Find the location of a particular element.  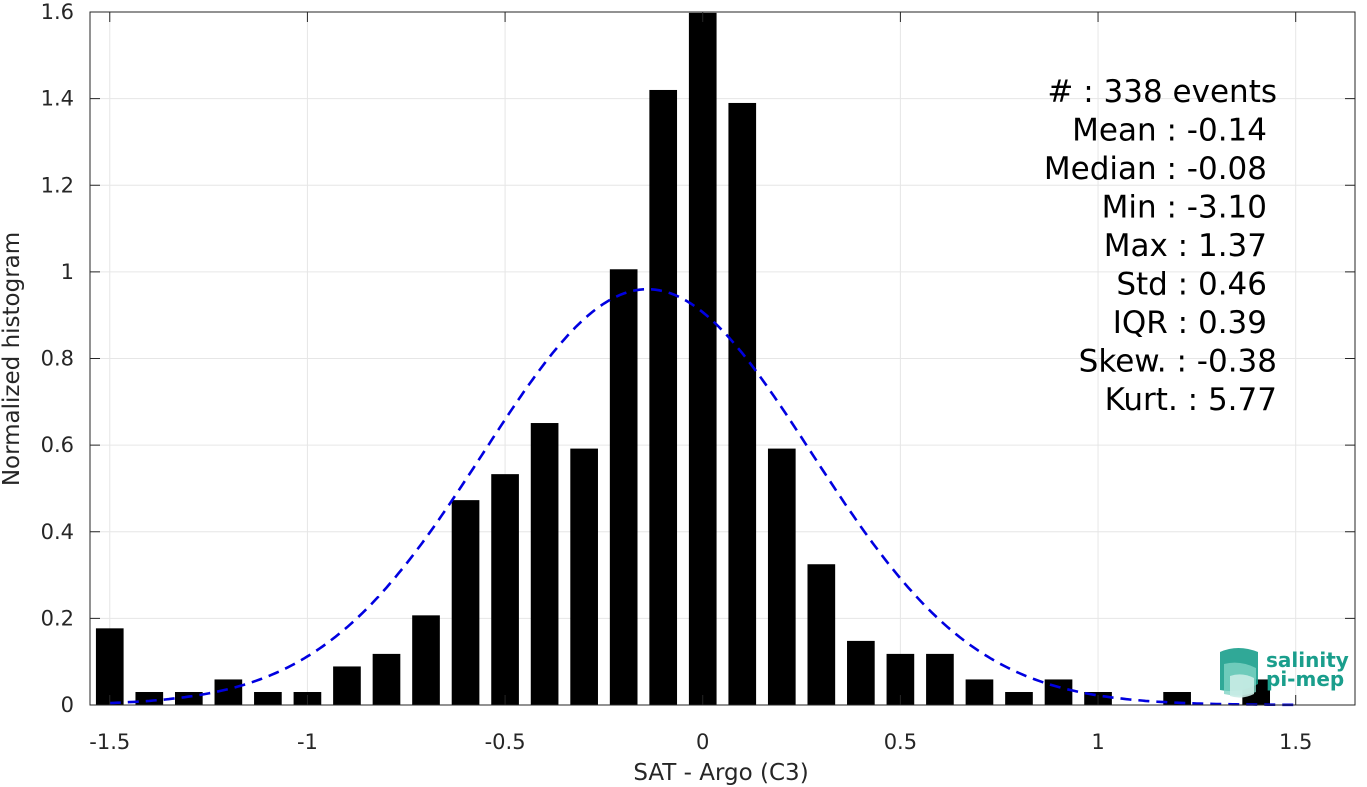

stats-line: Skew. : -0.38 is located at coordinates (1178, 362).